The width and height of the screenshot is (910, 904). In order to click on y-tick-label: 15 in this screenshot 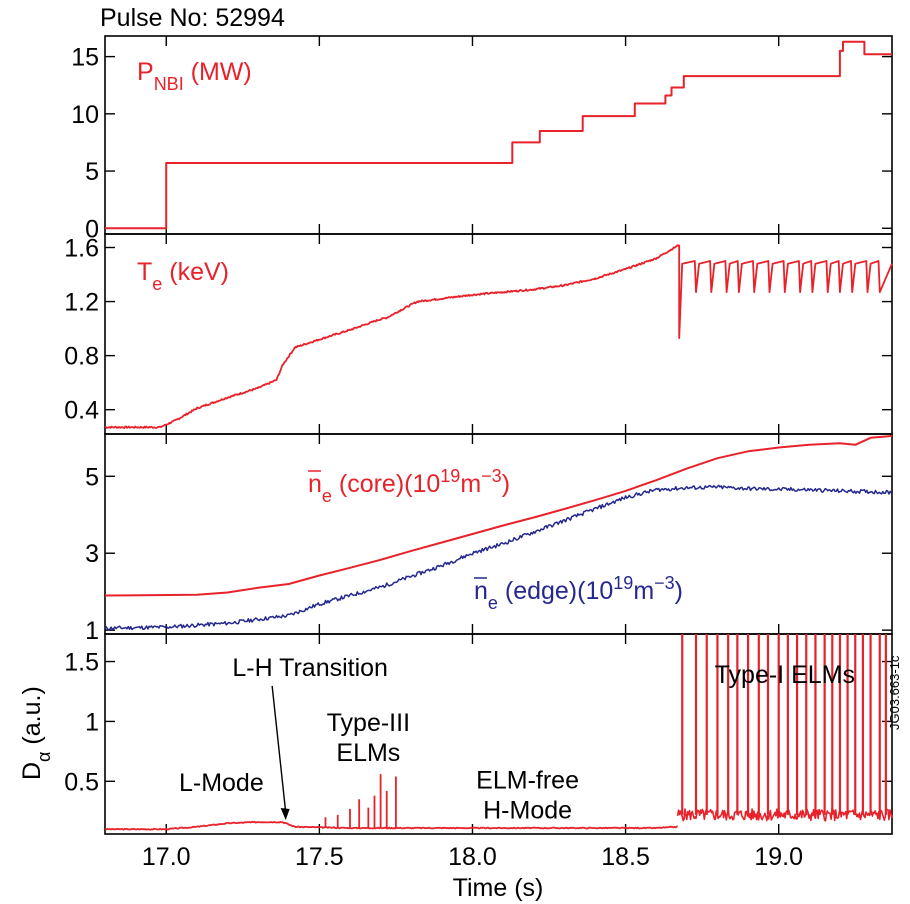, I will do `click(85, 58)`.